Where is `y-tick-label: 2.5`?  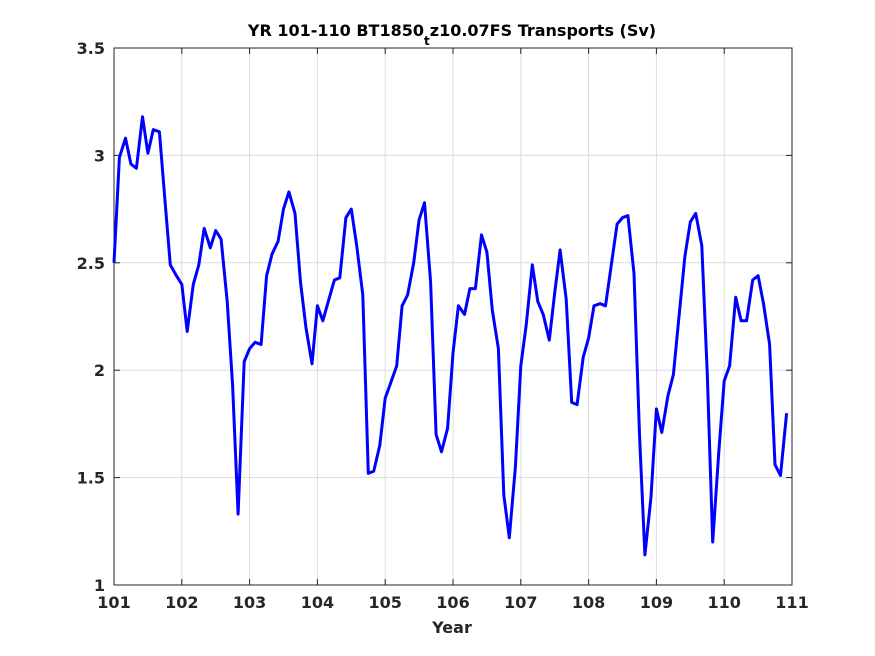
y-tick-label: 2.5 is located at coordinates (91, 263).